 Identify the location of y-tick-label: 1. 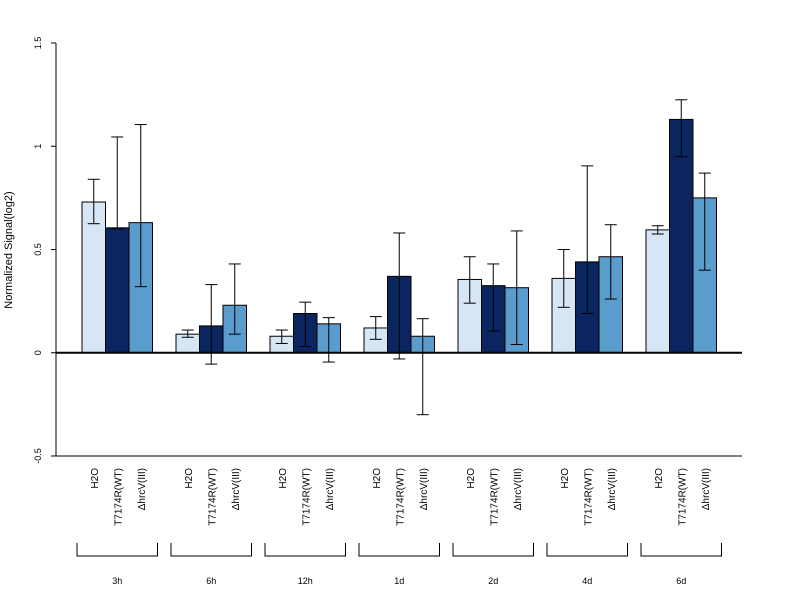
(38, 146).